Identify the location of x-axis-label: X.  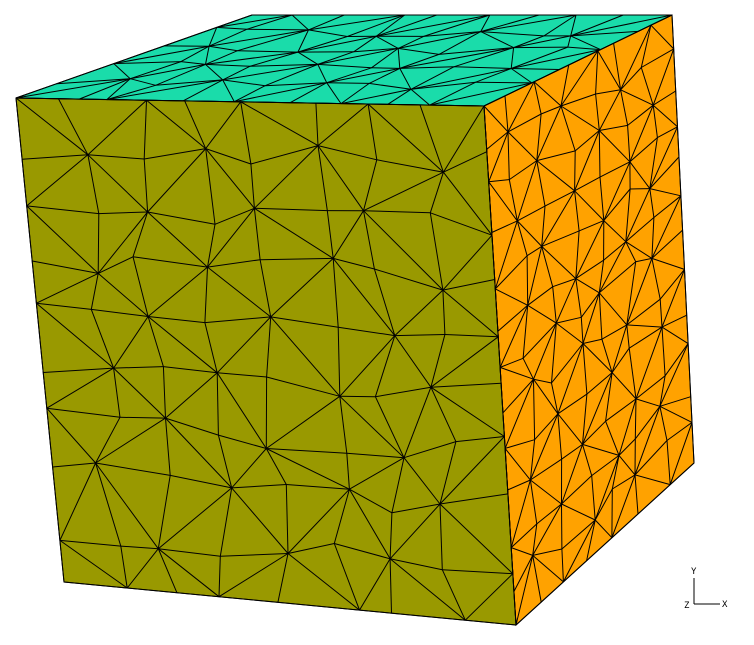
(725, 605).